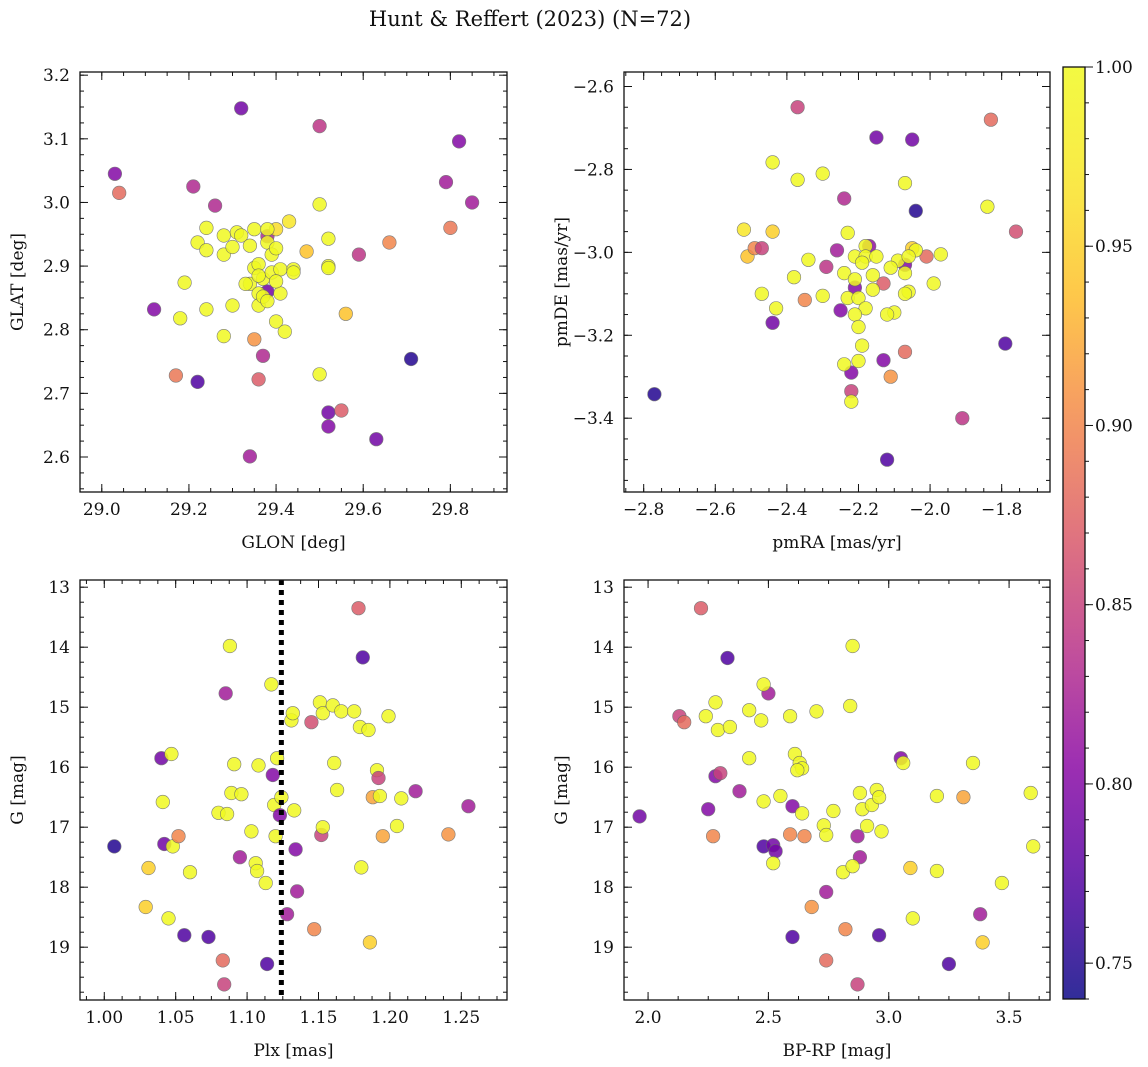  I want to click on y-tick-label: 2.8, so click(56, 331).